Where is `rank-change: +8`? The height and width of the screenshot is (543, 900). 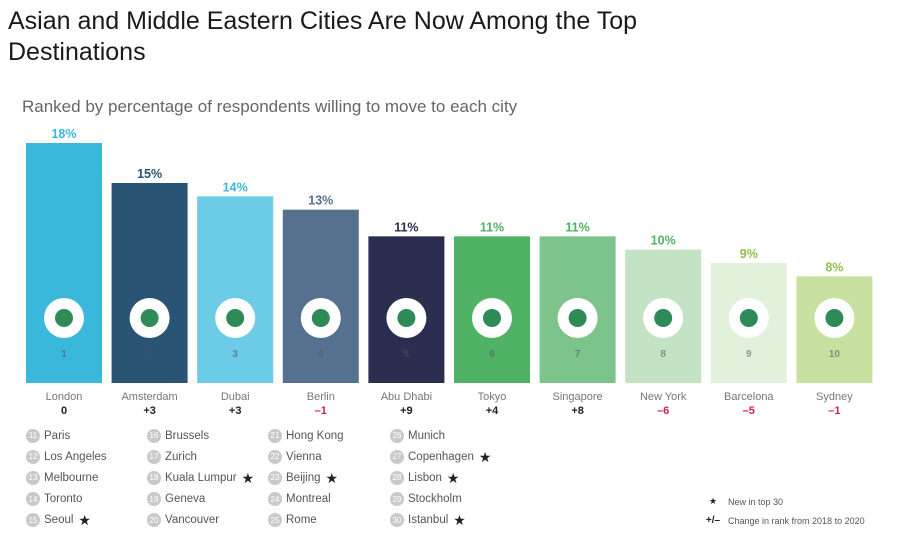 rank-change: +8 is located at coordinates (577, 411).